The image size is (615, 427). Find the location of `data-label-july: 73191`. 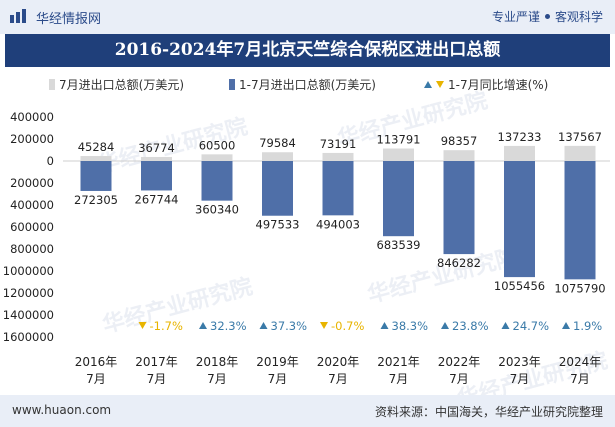

data-label-july: 73191 is located at coordinates (338, 144).